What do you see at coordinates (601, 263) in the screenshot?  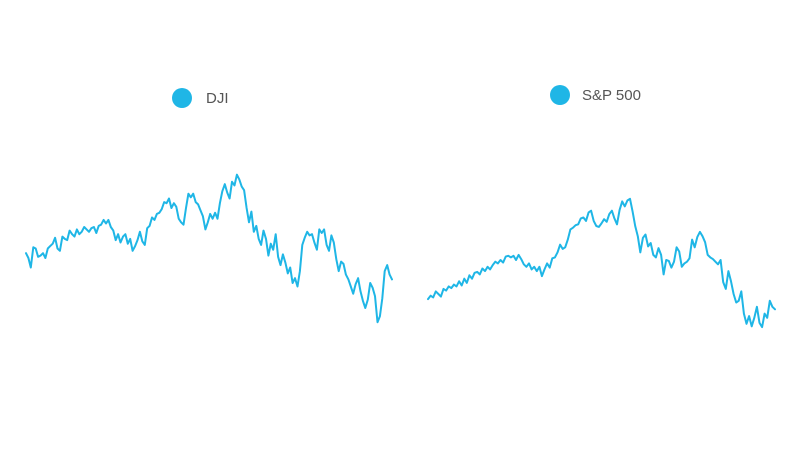 I see `series-line-sp500` at bounding box center [601, 263].